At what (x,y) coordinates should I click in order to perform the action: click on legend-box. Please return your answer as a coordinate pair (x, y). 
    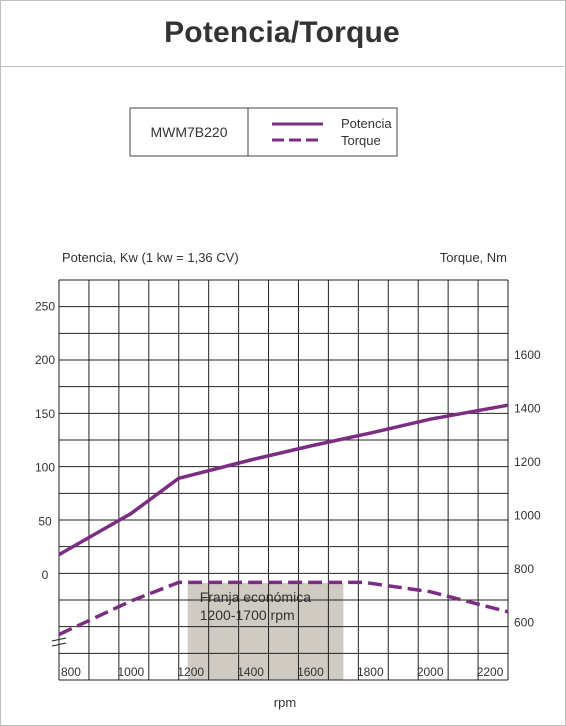
    Looking at the image, I should click on (263, 132).